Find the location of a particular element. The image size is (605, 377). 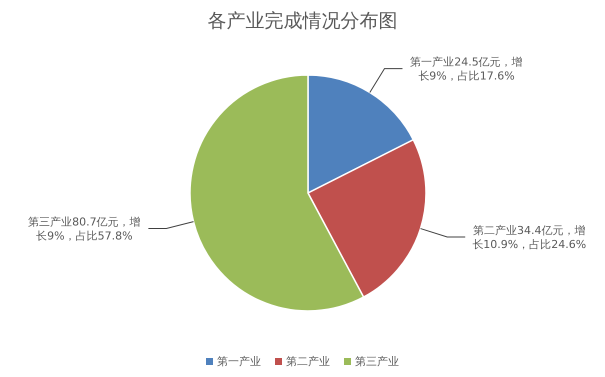

data-label: 第三产业80.7亿元，增长9%，占比57.8% is located at coordinates (84, 228).